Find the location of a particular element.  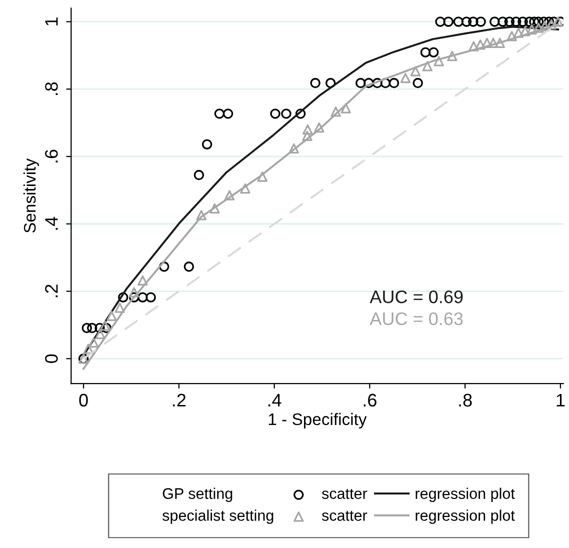

annotation: AUC = 0.63 is located at coordinates (416, 319).